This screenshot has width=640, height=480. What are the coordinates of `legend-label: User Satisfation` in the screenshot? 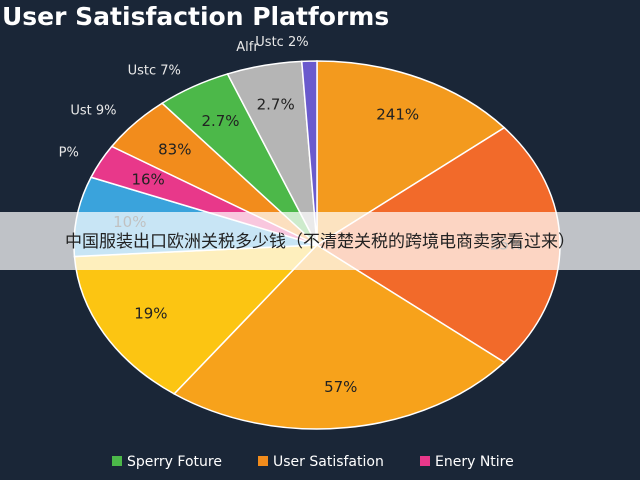 It's located at (328, 462).